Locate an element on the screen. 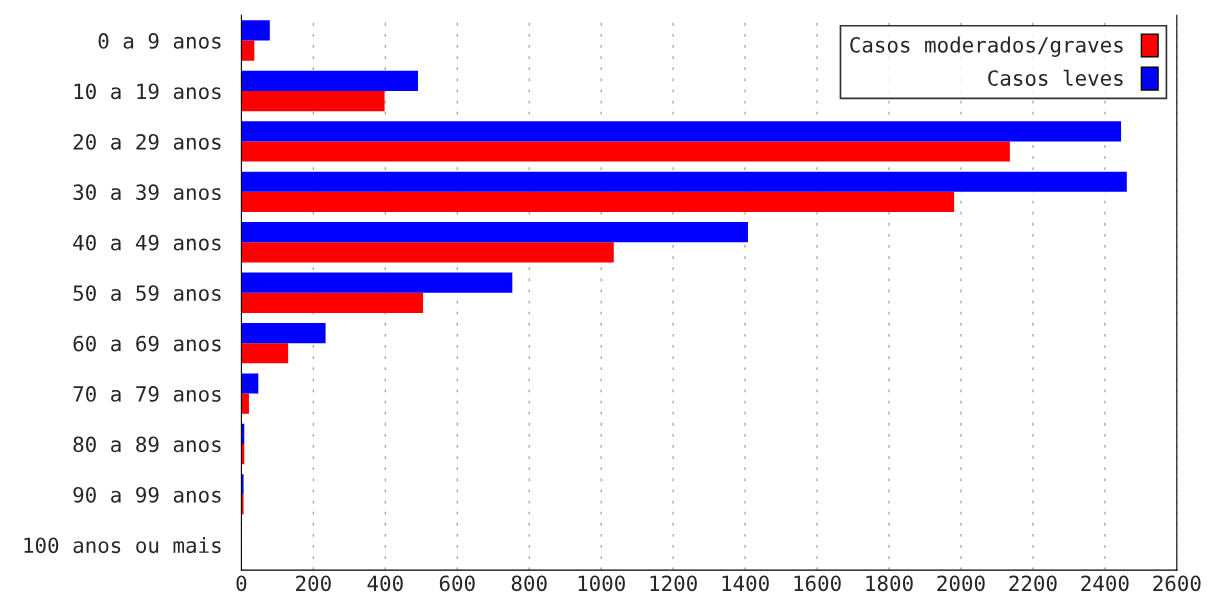  y-tick-label: 90 a 99 anos is located at coordinates (147, 494).